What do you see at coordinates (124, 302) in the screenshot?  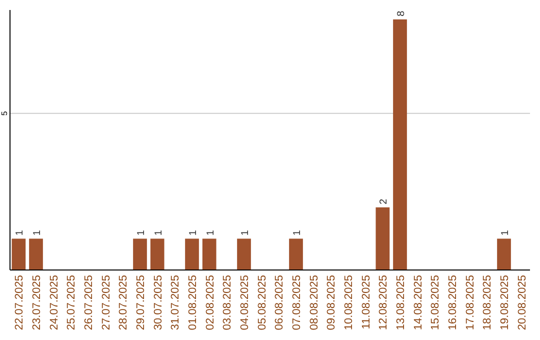 I see `x-tick-label: 28.07.2025` at bounding box center [124, 302].